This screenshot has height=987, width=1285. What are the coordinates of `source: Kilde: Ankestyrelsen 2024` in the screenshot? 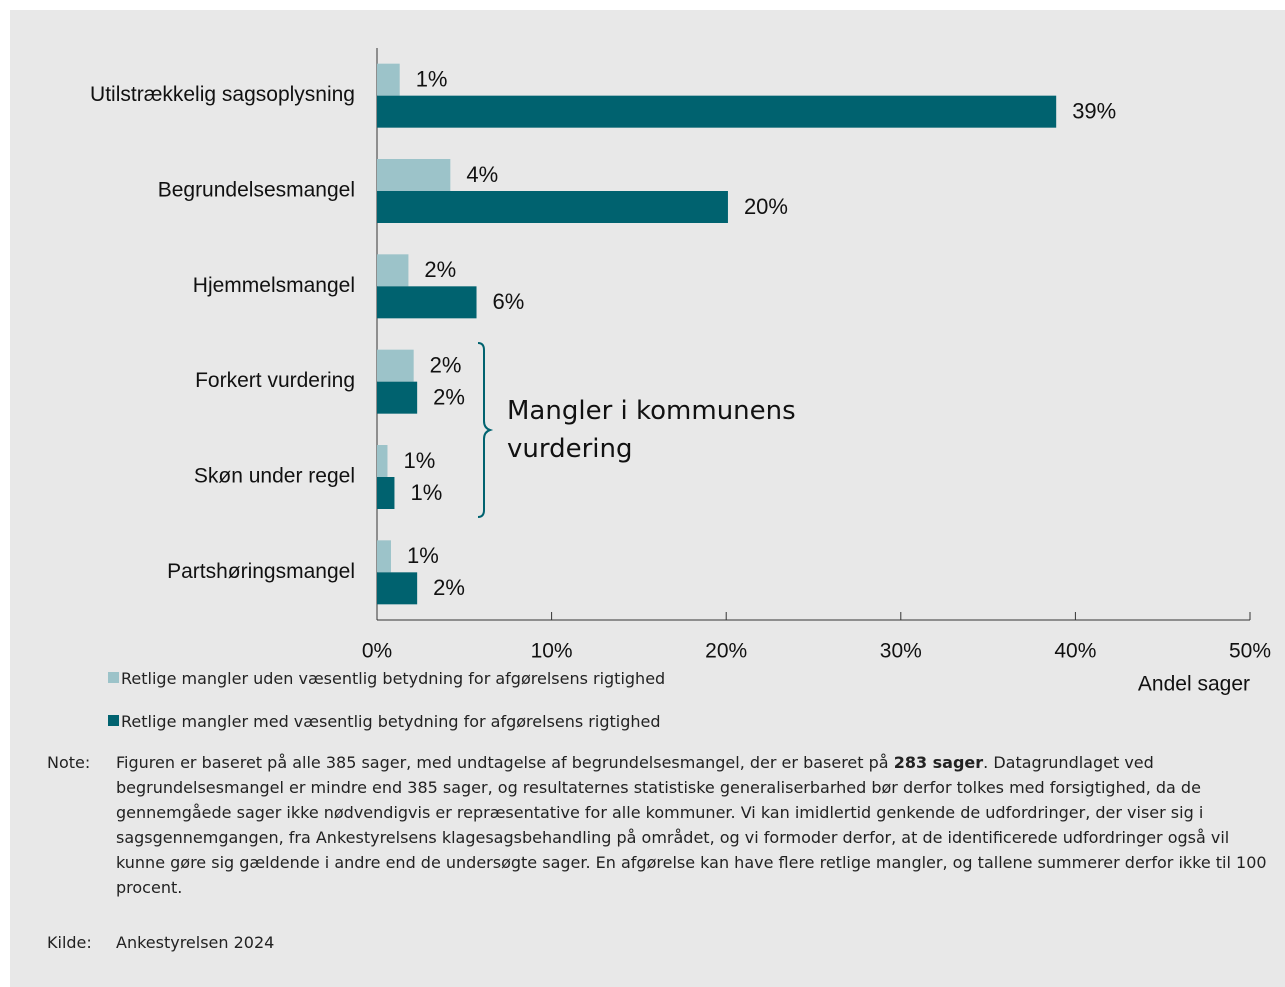 It's located at (657, 942).